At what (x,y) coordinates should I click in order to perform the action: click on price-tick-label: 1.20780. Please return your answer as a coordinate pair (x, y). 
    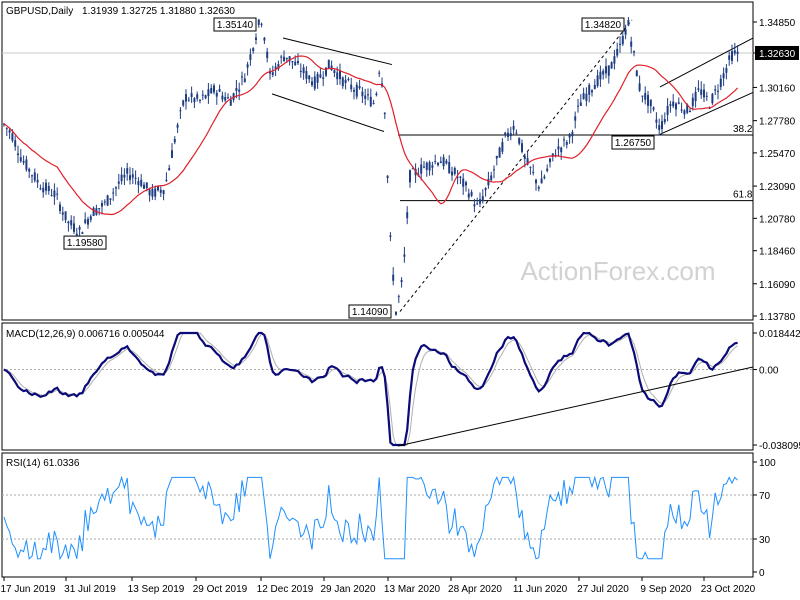
    Looking at the image, I should click on (777, 219).